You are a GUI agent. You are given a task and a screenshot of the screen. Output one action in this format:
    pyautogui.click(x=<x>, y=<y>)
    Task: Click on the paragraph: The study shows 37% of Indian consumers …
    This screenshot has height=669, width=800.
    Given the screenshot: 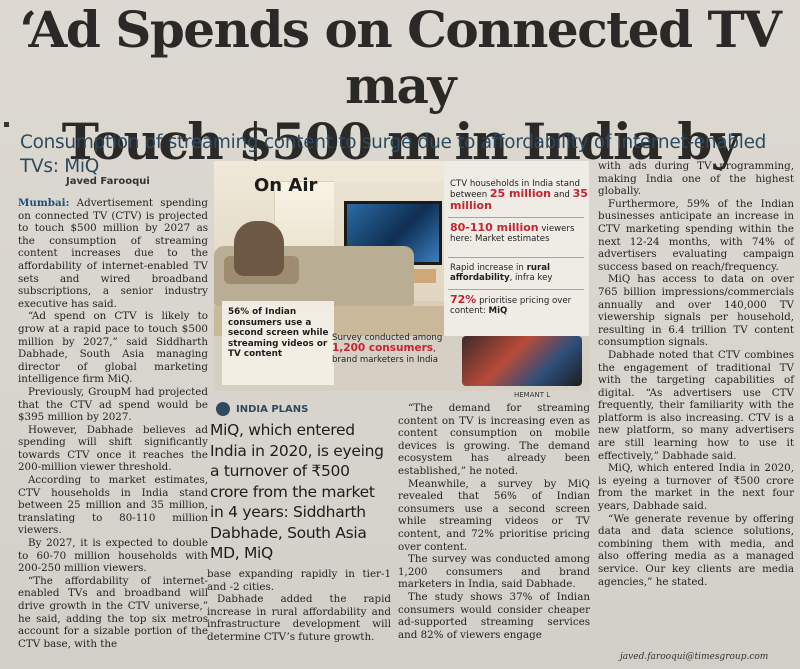 What is the action you would take?
    pyautogui.click(x=494, y=615)
    